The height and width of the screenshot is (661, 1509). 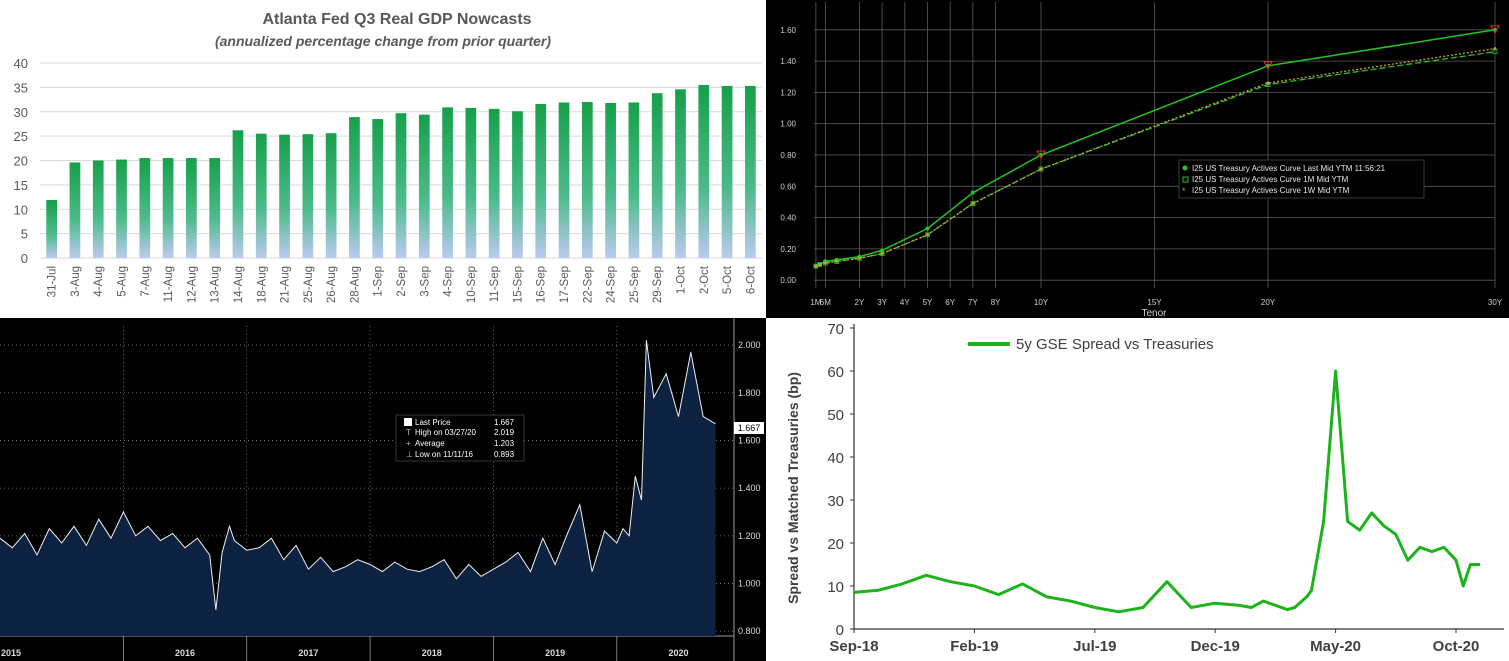 I want to click on y-tick-label: 1.40, so click(x=788, y=61).